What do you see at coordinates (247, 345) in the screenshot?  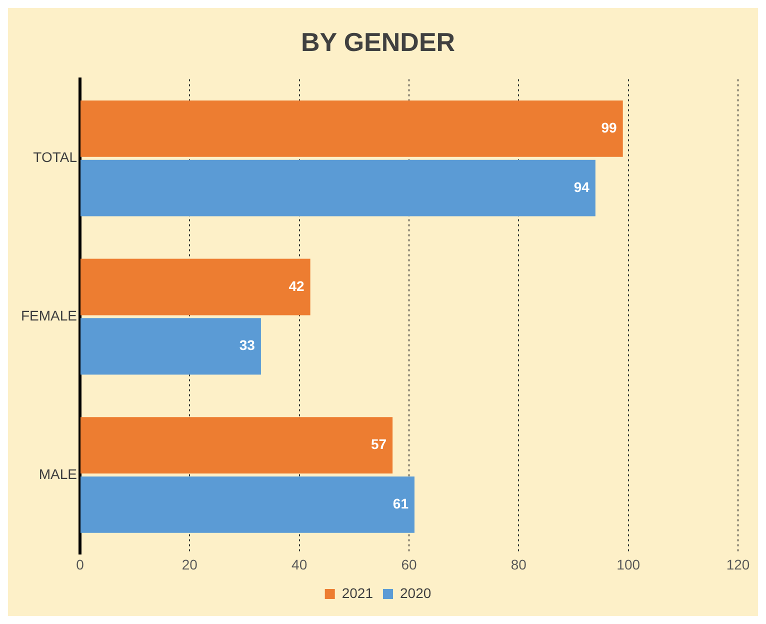 I see `data-label: 33` at bounding box center [247, 345].